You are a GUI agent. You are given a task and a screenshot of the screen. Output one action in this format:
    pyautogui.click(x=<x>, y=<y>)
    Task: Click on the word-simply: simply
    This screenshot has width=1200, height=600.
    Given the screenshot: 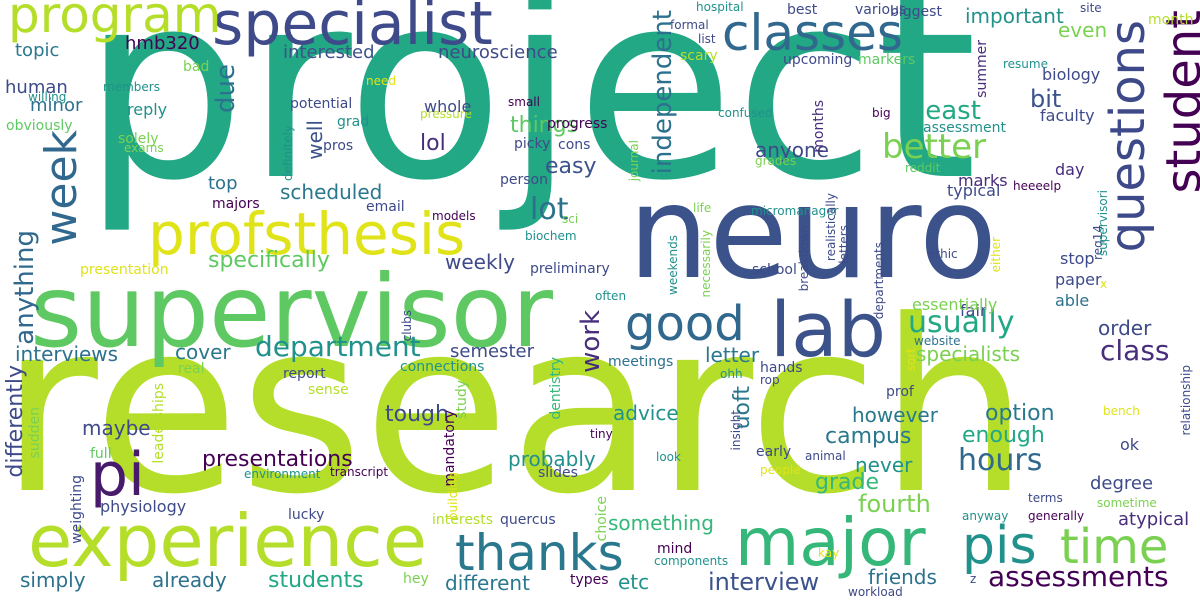 What is the action you would take?
    pyautogui.click(x=53, y=580)
    